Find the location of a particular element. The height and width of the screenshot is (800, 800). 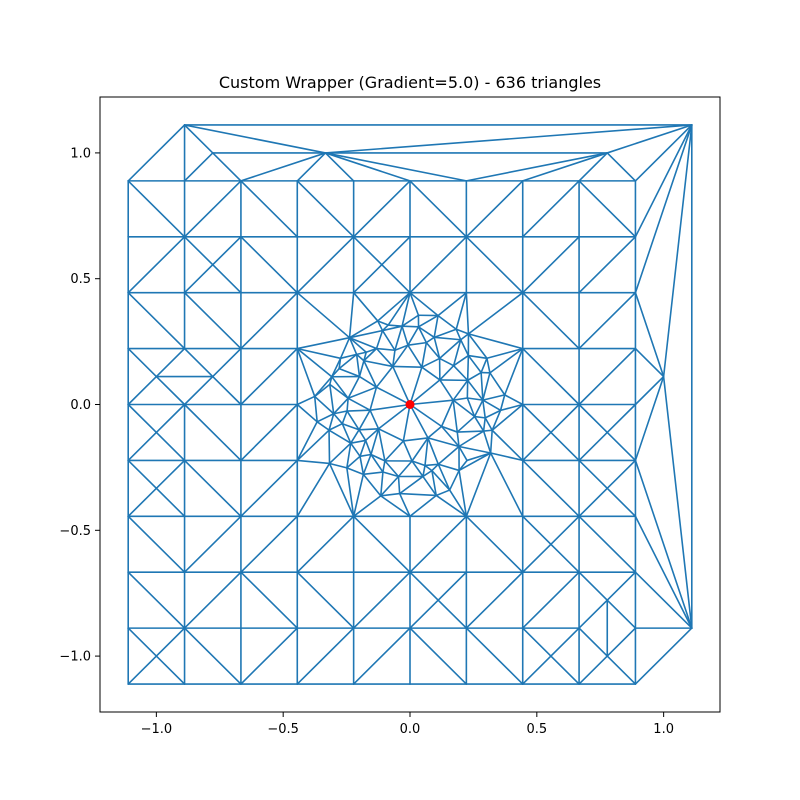

y-tick-label: 0.5 is located at coordinates (80, 279).